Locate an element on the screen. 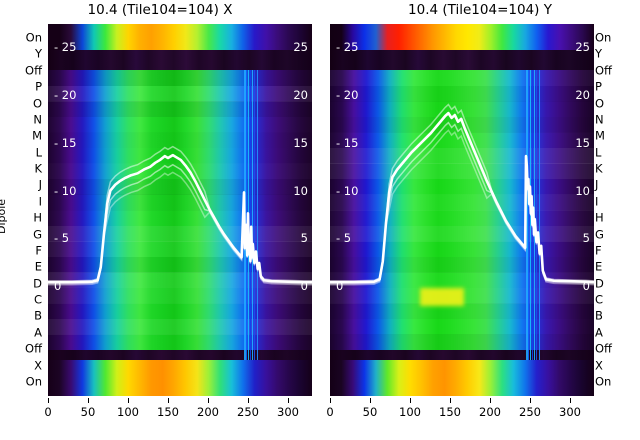  category-axis-label: O is located at coordinates (600, 102).